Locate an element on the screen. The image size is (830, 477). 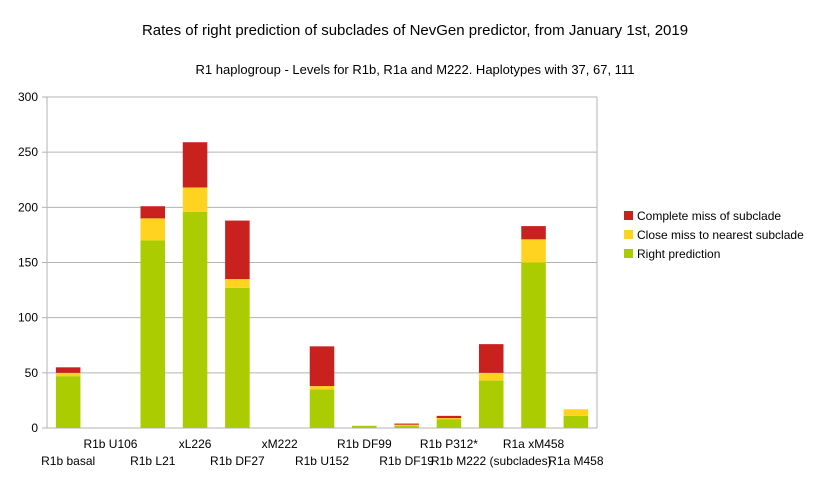
x-tick-label: R1b L21 is located at coordinates (153, 461).